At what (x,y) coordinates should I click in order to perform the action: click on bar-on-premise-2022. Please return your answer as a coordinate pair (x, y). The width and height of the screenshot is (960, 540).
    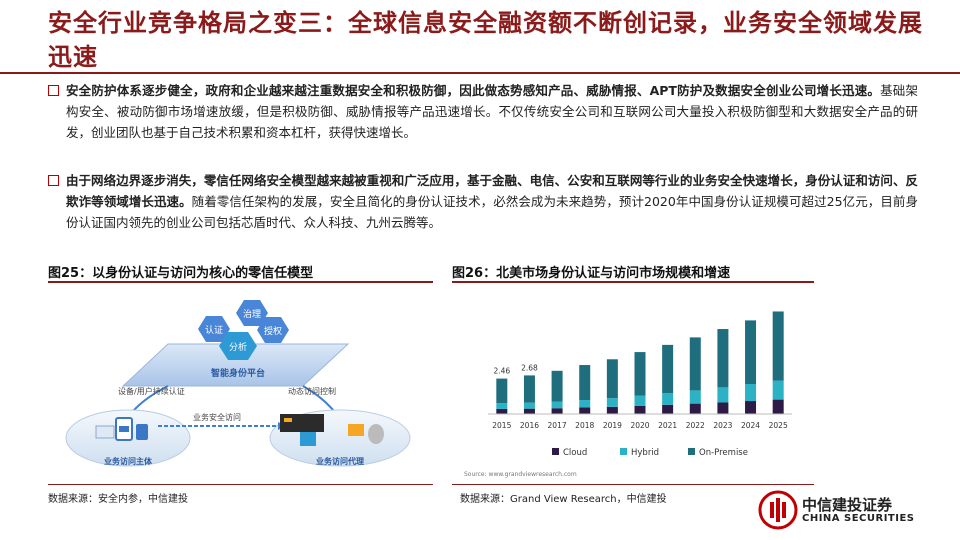
    Looking at the image, I should click on (695, 364).